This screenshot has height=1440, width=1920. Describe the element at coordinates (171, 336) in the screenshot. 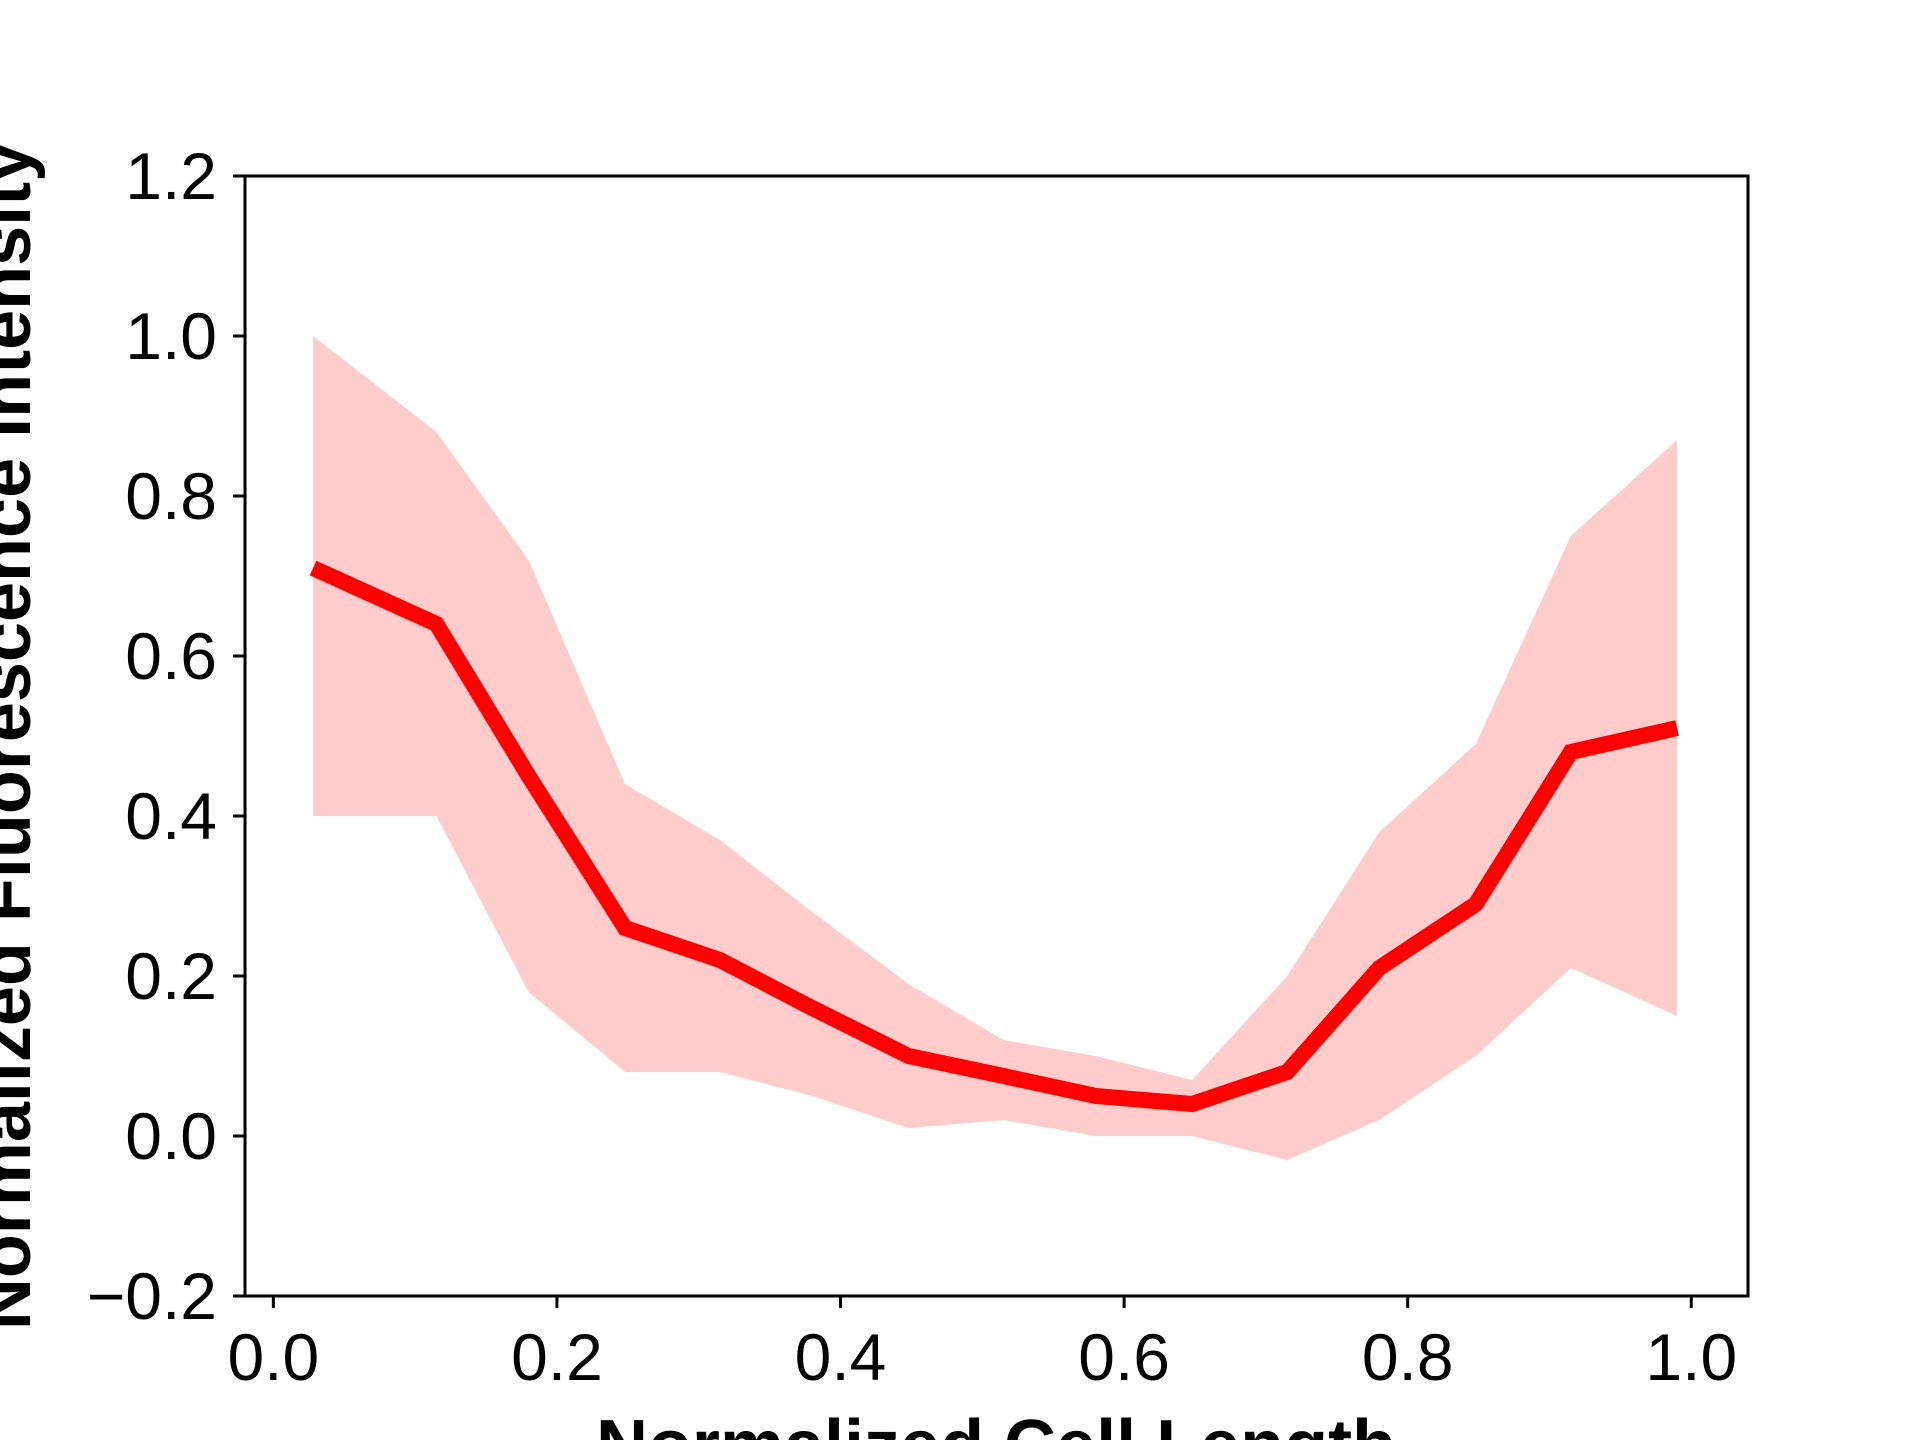

I see `y-tick-label: 1.0` at that location.